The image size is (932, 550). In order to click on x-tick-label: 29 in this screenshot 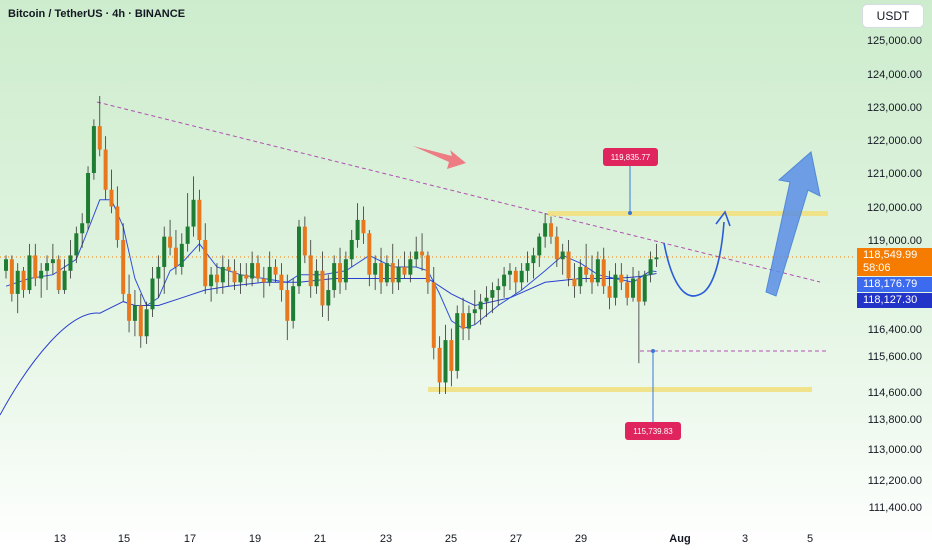, I will do `click(581, 539)`.